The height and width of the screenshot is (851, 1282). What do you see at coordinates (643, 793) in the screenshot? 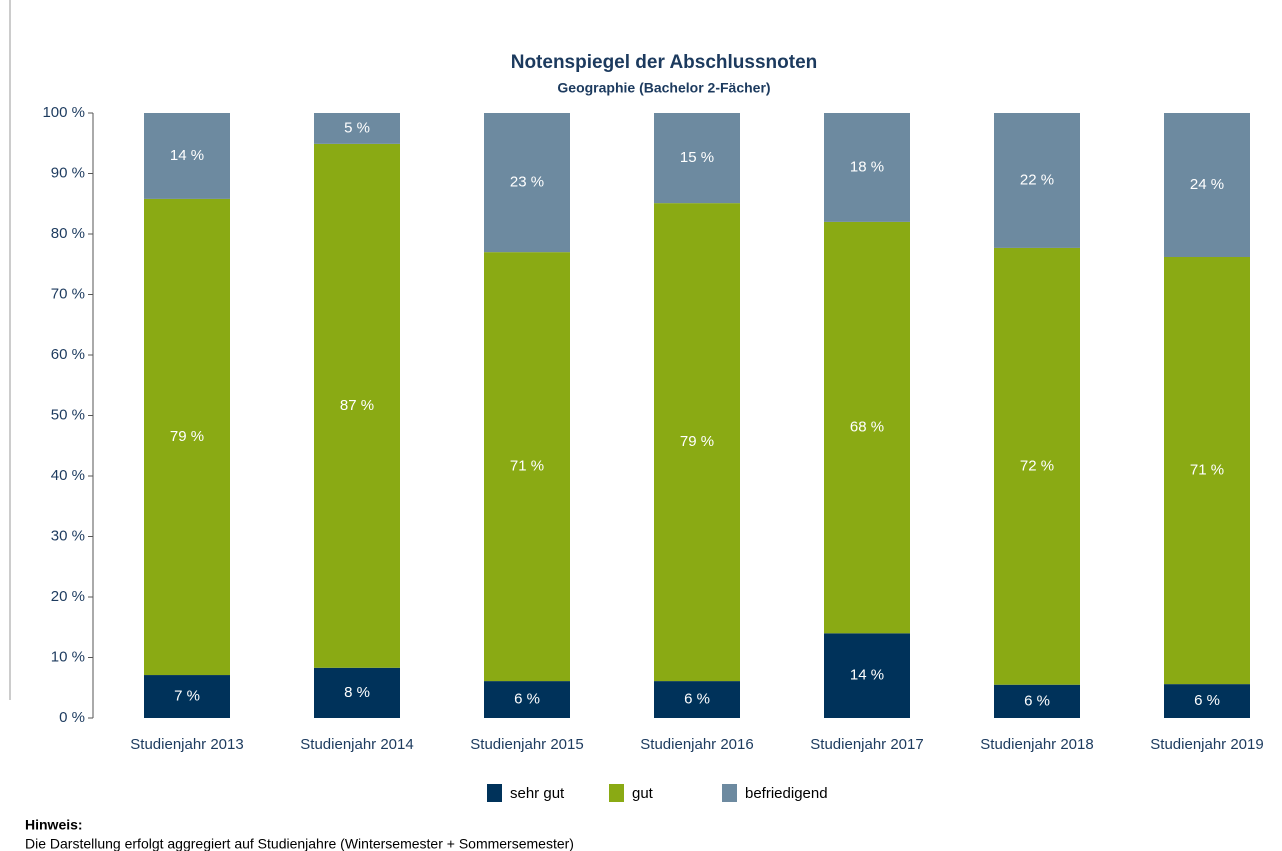
I see `legend-label: gut` at bounding box center [643, 793].